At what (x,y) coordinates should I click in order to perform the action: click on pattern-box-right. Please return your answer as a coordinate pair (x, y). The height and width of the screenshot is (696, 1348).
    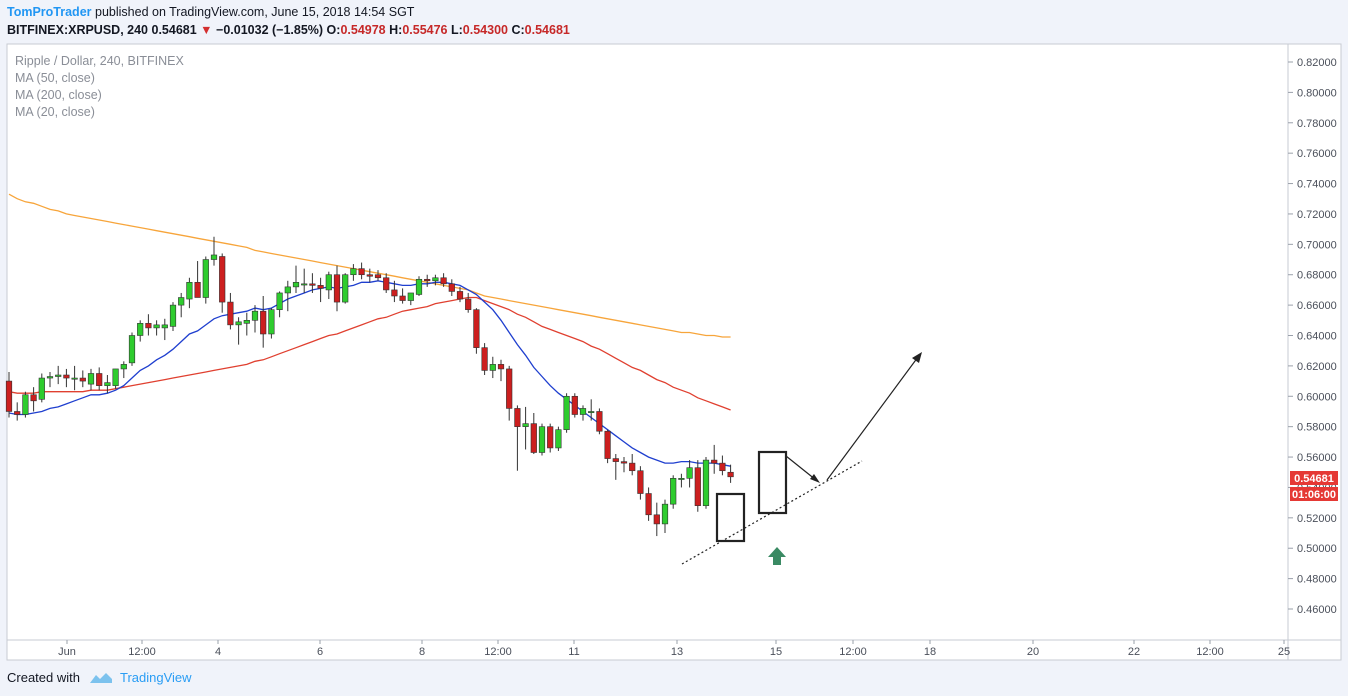
    Looking at the image, I should click on (772, 482).